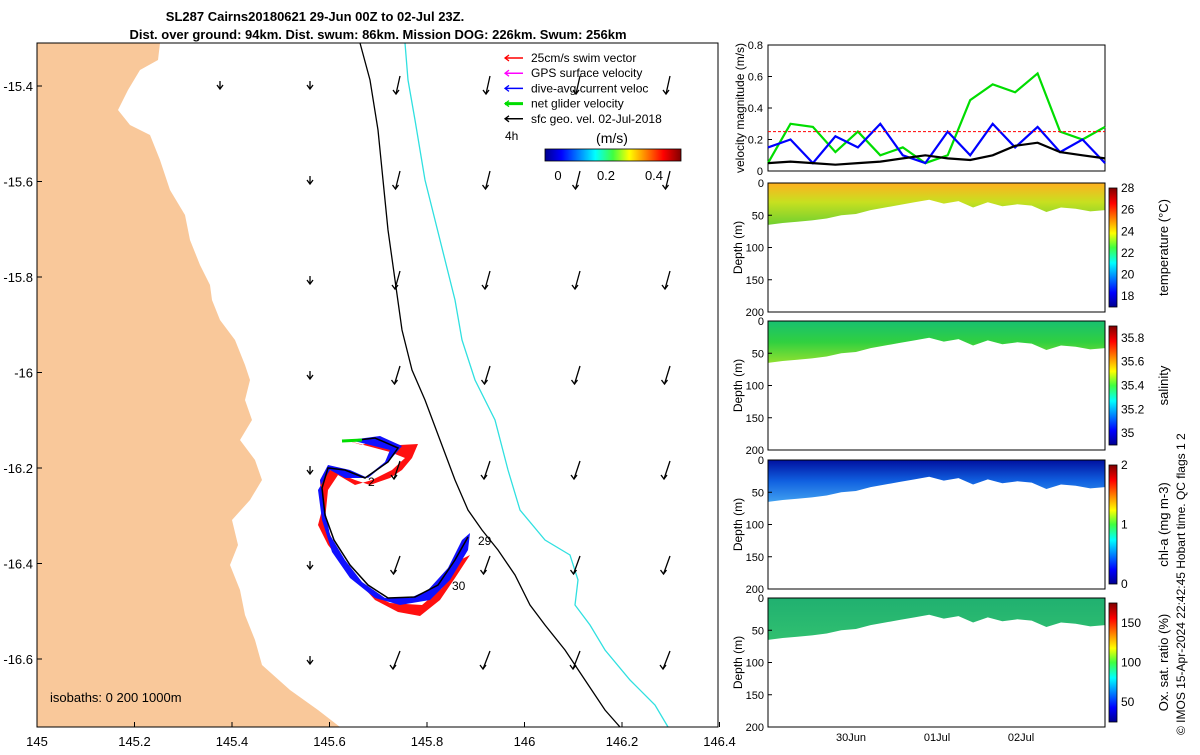 The width and height of the screenshot is (1200, 755). What do you see at coordinates (1133, 409) in the screenshot?
I see `colorbar-tick-label: 35.2` at bounding box center [1133, 409].